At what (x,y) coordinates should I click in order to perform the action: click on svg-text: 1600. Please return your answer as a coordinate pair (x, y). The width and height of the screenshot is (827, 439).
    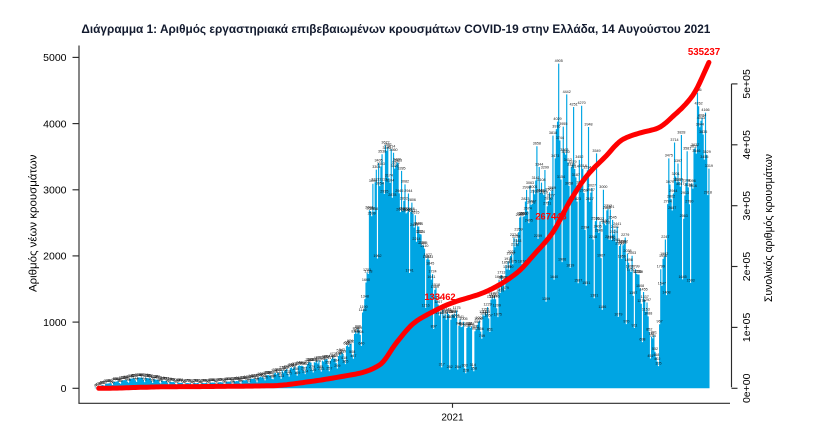
    Looking at the image, I should click on (366, 280).